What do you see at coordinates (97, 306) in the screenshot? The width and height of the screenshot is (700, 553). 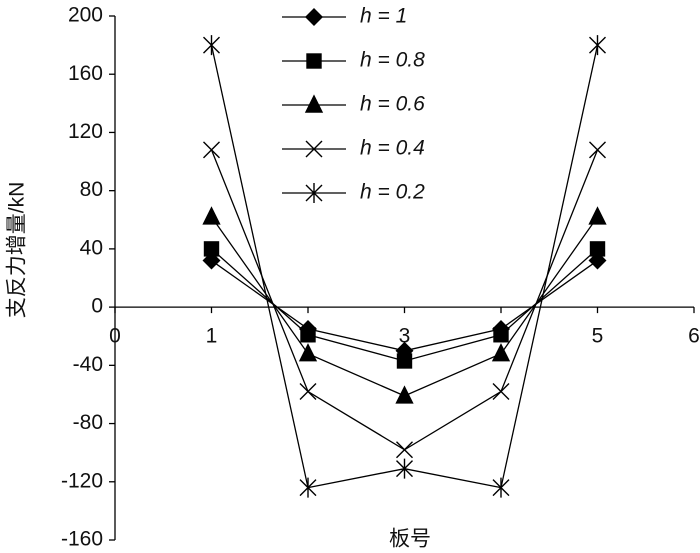 I see `y-tick-label: 0` at bounding box center [97, 306].